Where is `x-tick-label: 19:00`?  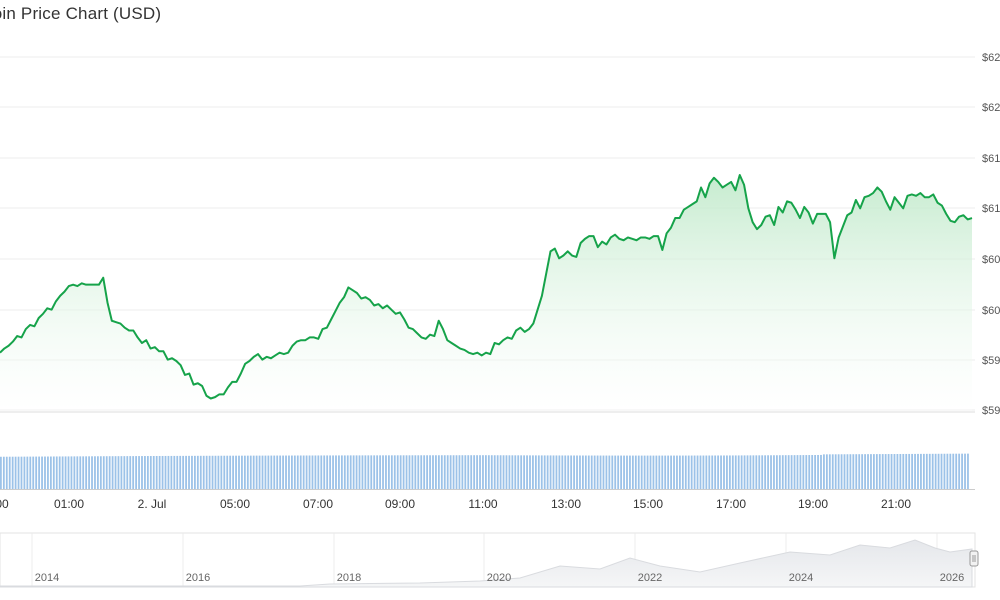 x-tick-label: 19:00 is located at coordinates (813, 504).